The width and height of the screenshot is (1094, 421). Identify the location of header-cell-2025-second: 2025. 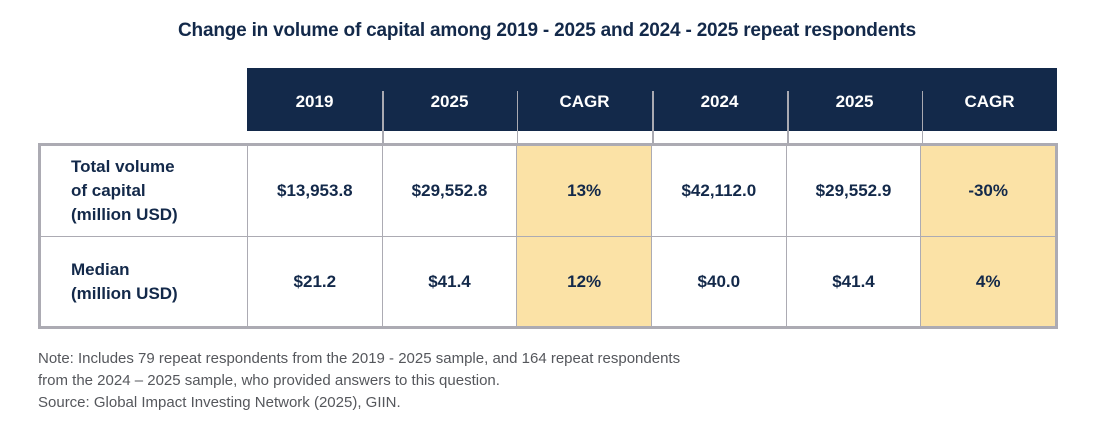
(854, 101).